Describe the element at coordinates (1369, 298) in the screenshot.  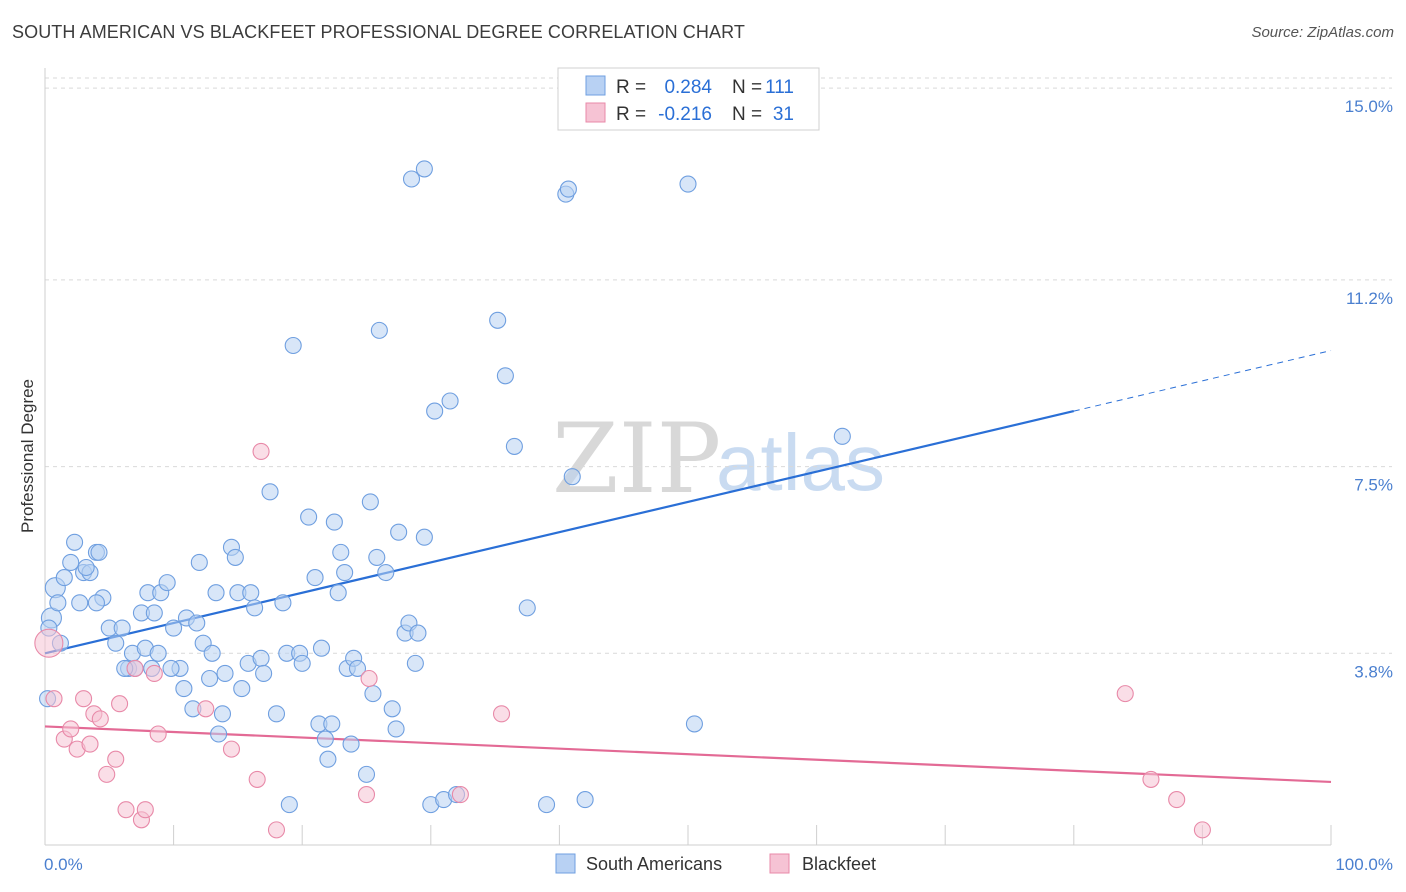
I see `y-tick-label-2: 11.2%` at that location.